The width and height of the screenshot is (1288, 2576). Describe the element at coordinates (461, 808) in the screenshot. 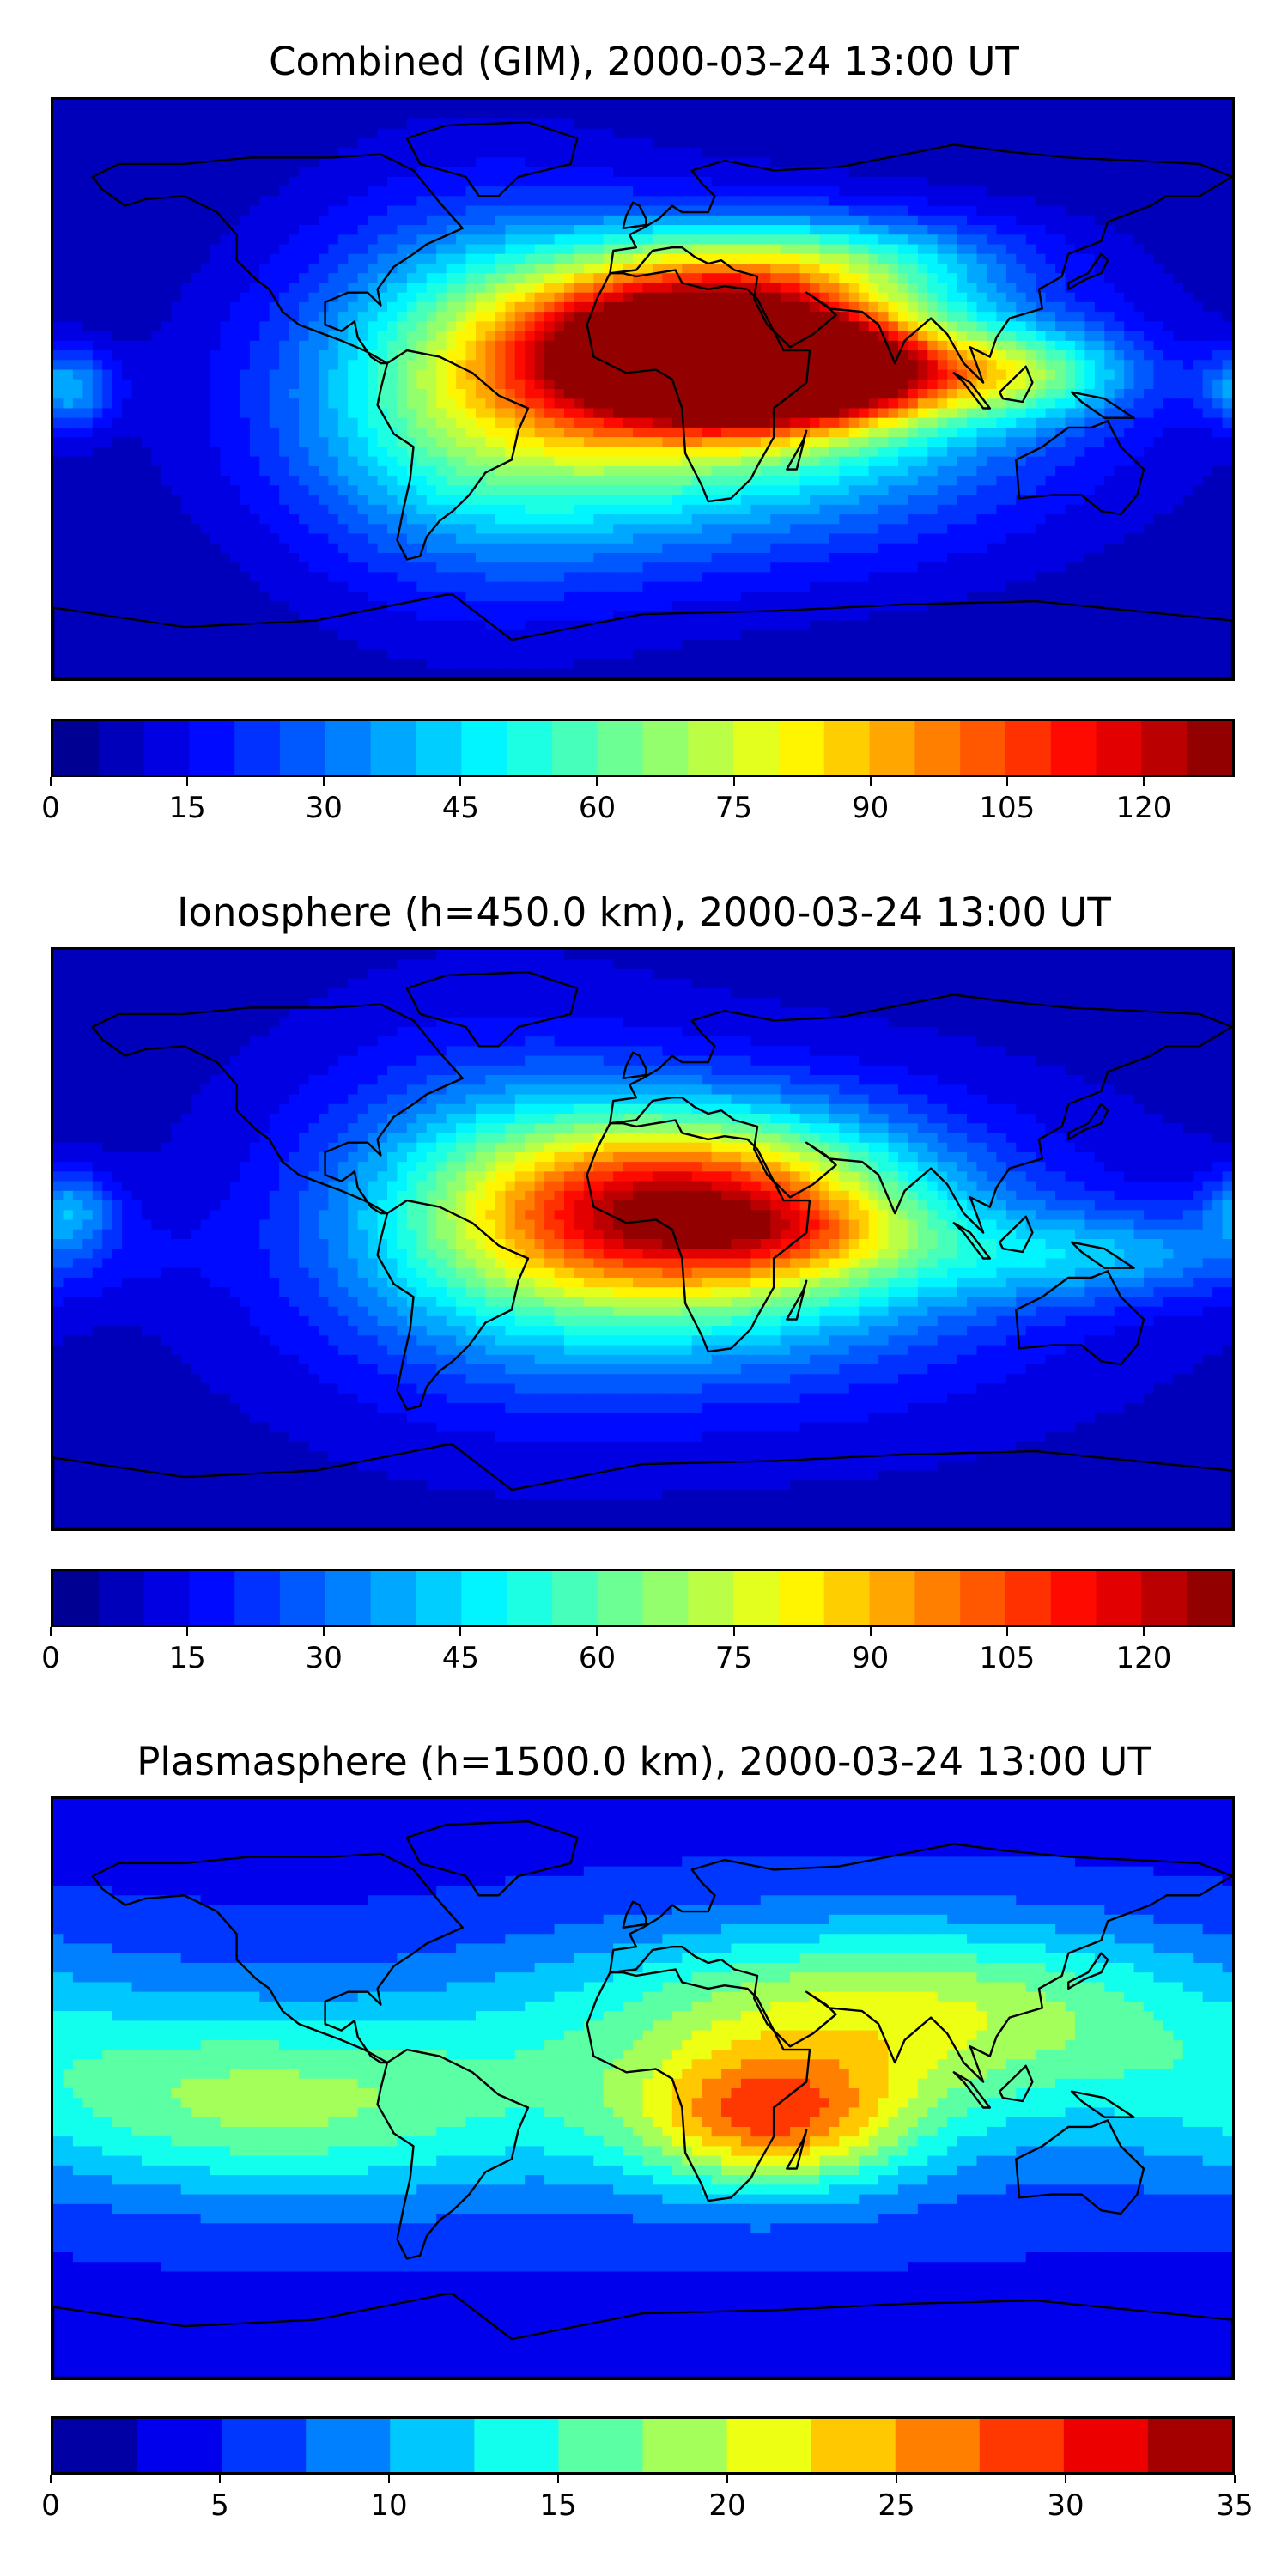

I see `tick-label: 45` at that location.